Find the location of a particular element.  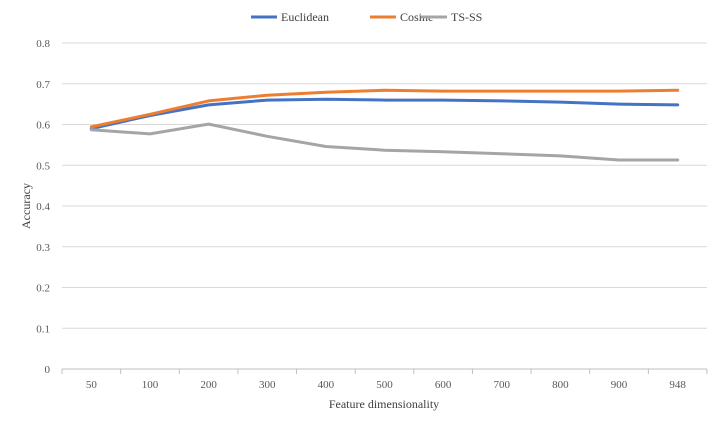

x-axis-ticks is located at coordinates (384, 371).